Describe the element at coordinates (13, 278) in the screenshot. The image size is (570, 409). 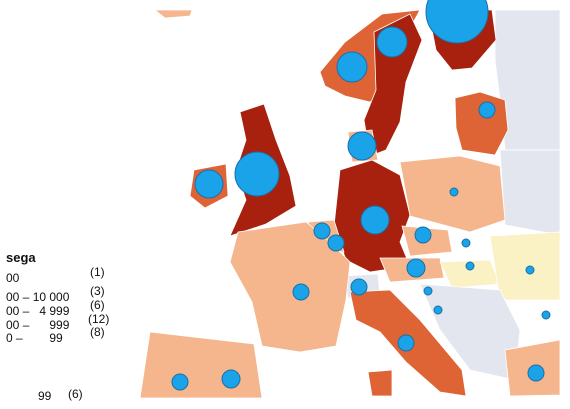
I see `legend-range: 00` at that location.